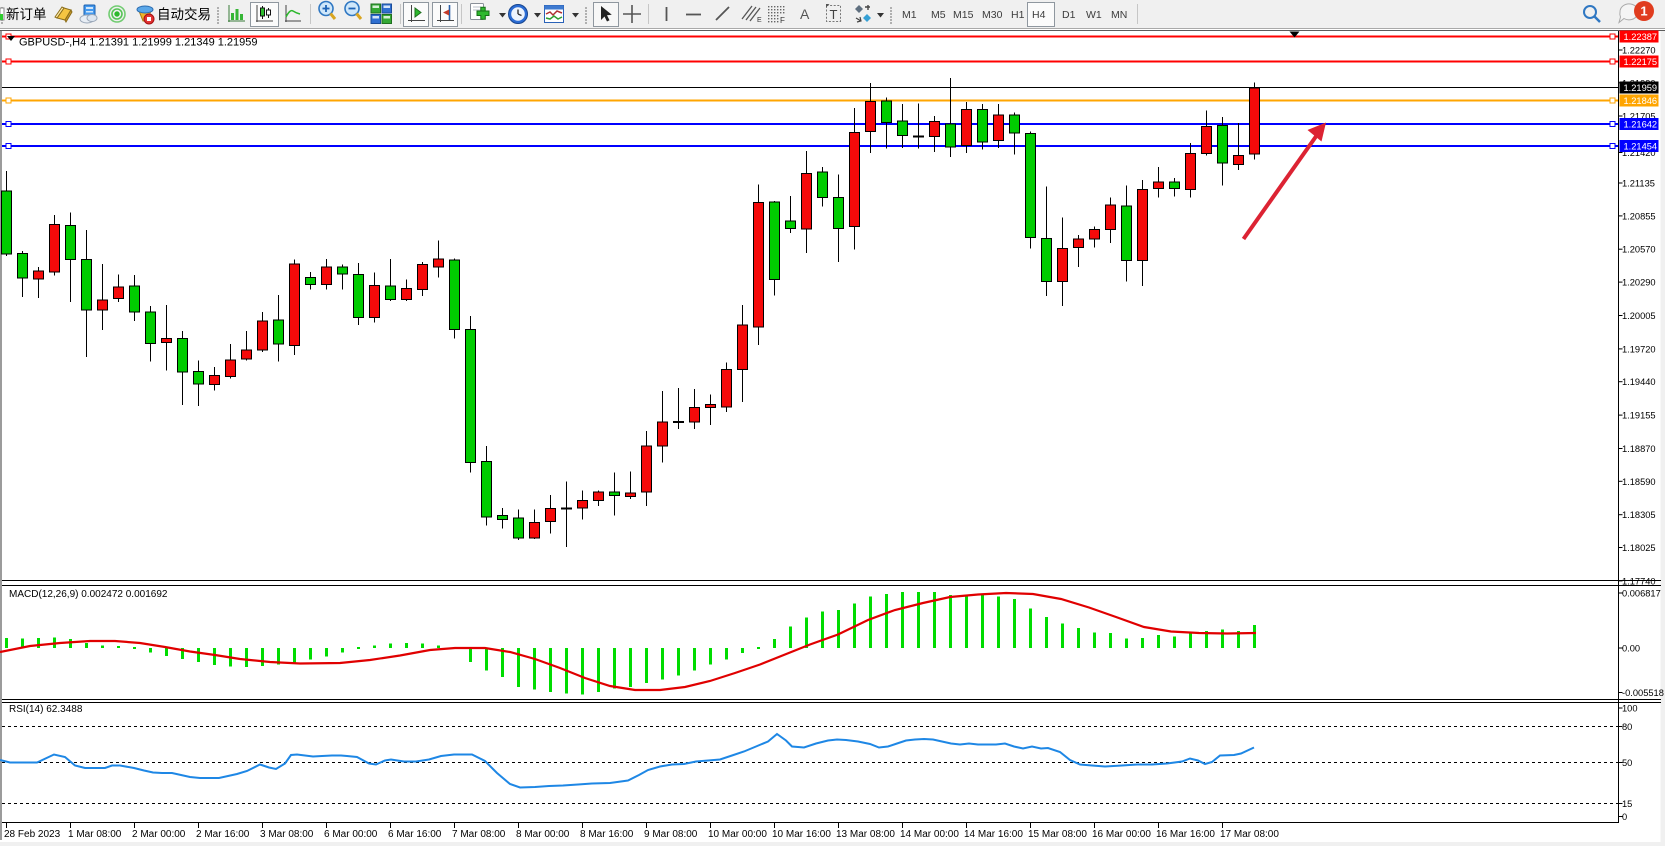 The width and height of the screenshot is (1665, 846). Describe the element at coordinates (1643, 693) in the screenshot. I see `svg-text: -0.005518` at that location.